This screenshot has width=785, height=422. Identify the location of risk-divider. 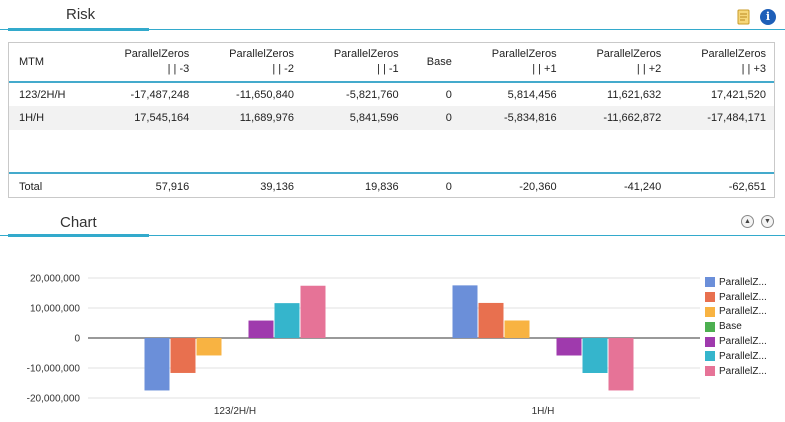
(392, 29).